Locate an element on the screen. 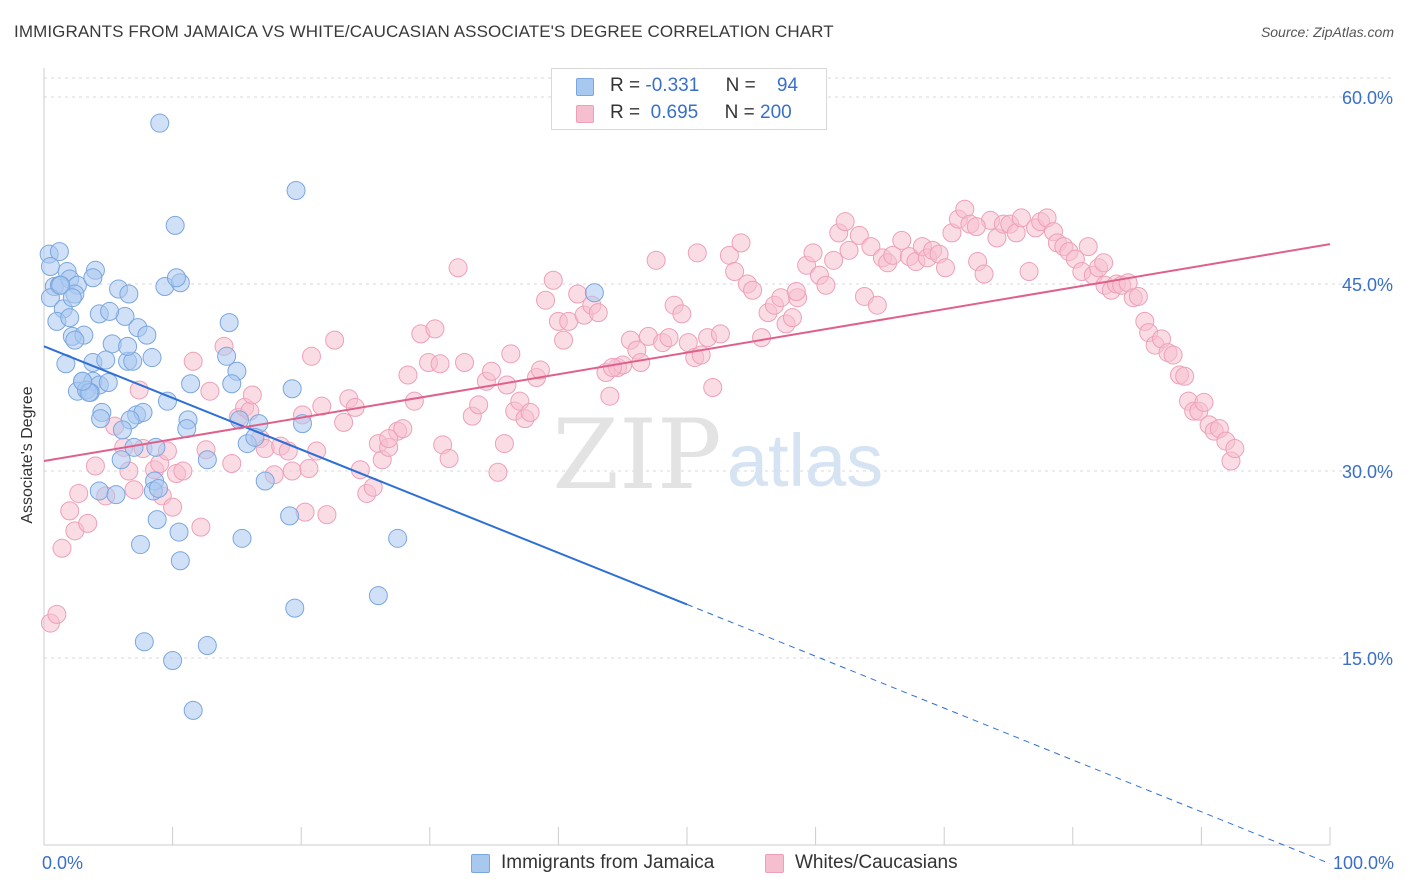  trend-line-jamaica-extrapolated is located at coordinates (1008, 734).